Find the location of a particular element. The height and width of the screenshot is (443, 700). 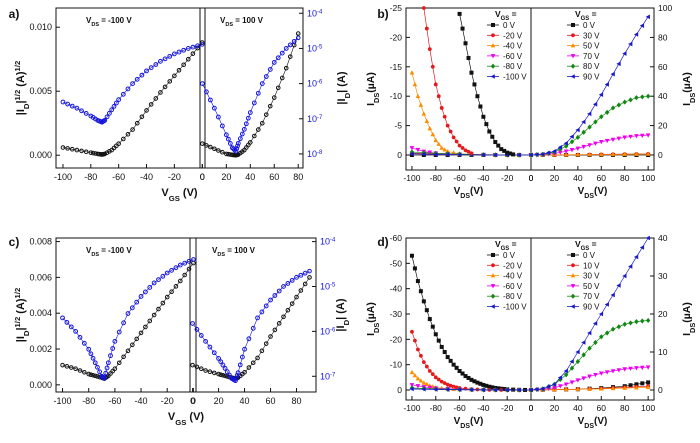

panel-d-xtick-label: -40 is located at coordinates (483, 408).